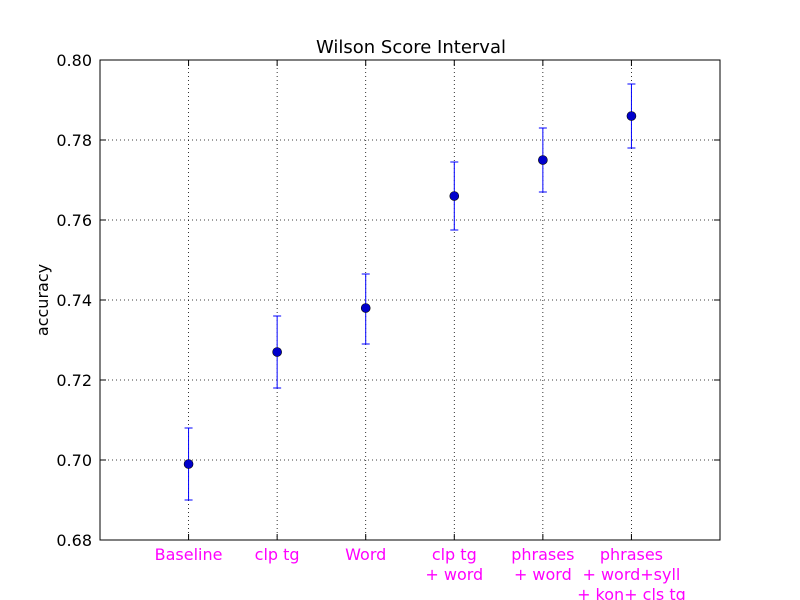 Image resolution: width=800 pixels, height=600 pixels. Describe the element at coordinates (189, 554) in the screenshot. I see `x-category-label: Baseline` at that location.